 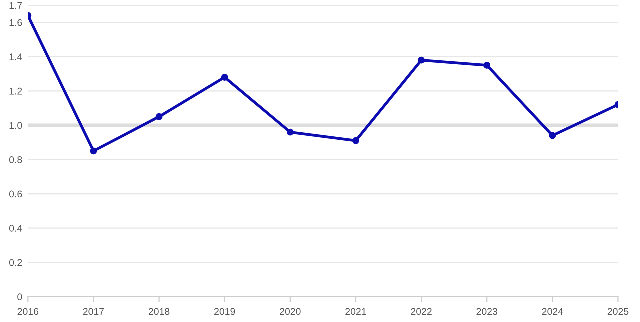 What do you see at coordinates (15, 194) in the screenshot?
I see `y-tick-label: 0.6` at bounding box center [15, 194].